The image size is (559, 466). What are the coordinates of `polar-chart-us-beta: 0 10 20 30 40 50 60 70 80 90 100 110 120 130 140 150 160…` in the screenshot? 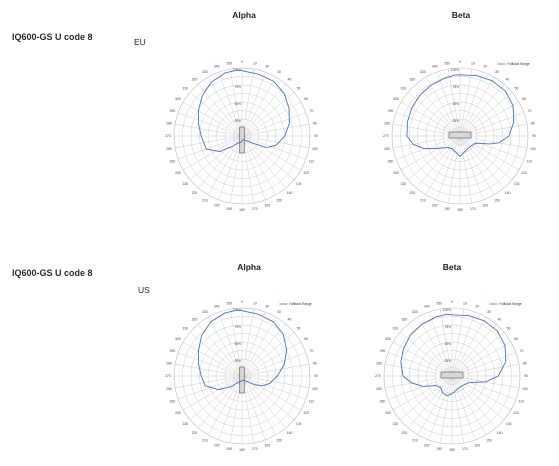 It's located at (451, 376).